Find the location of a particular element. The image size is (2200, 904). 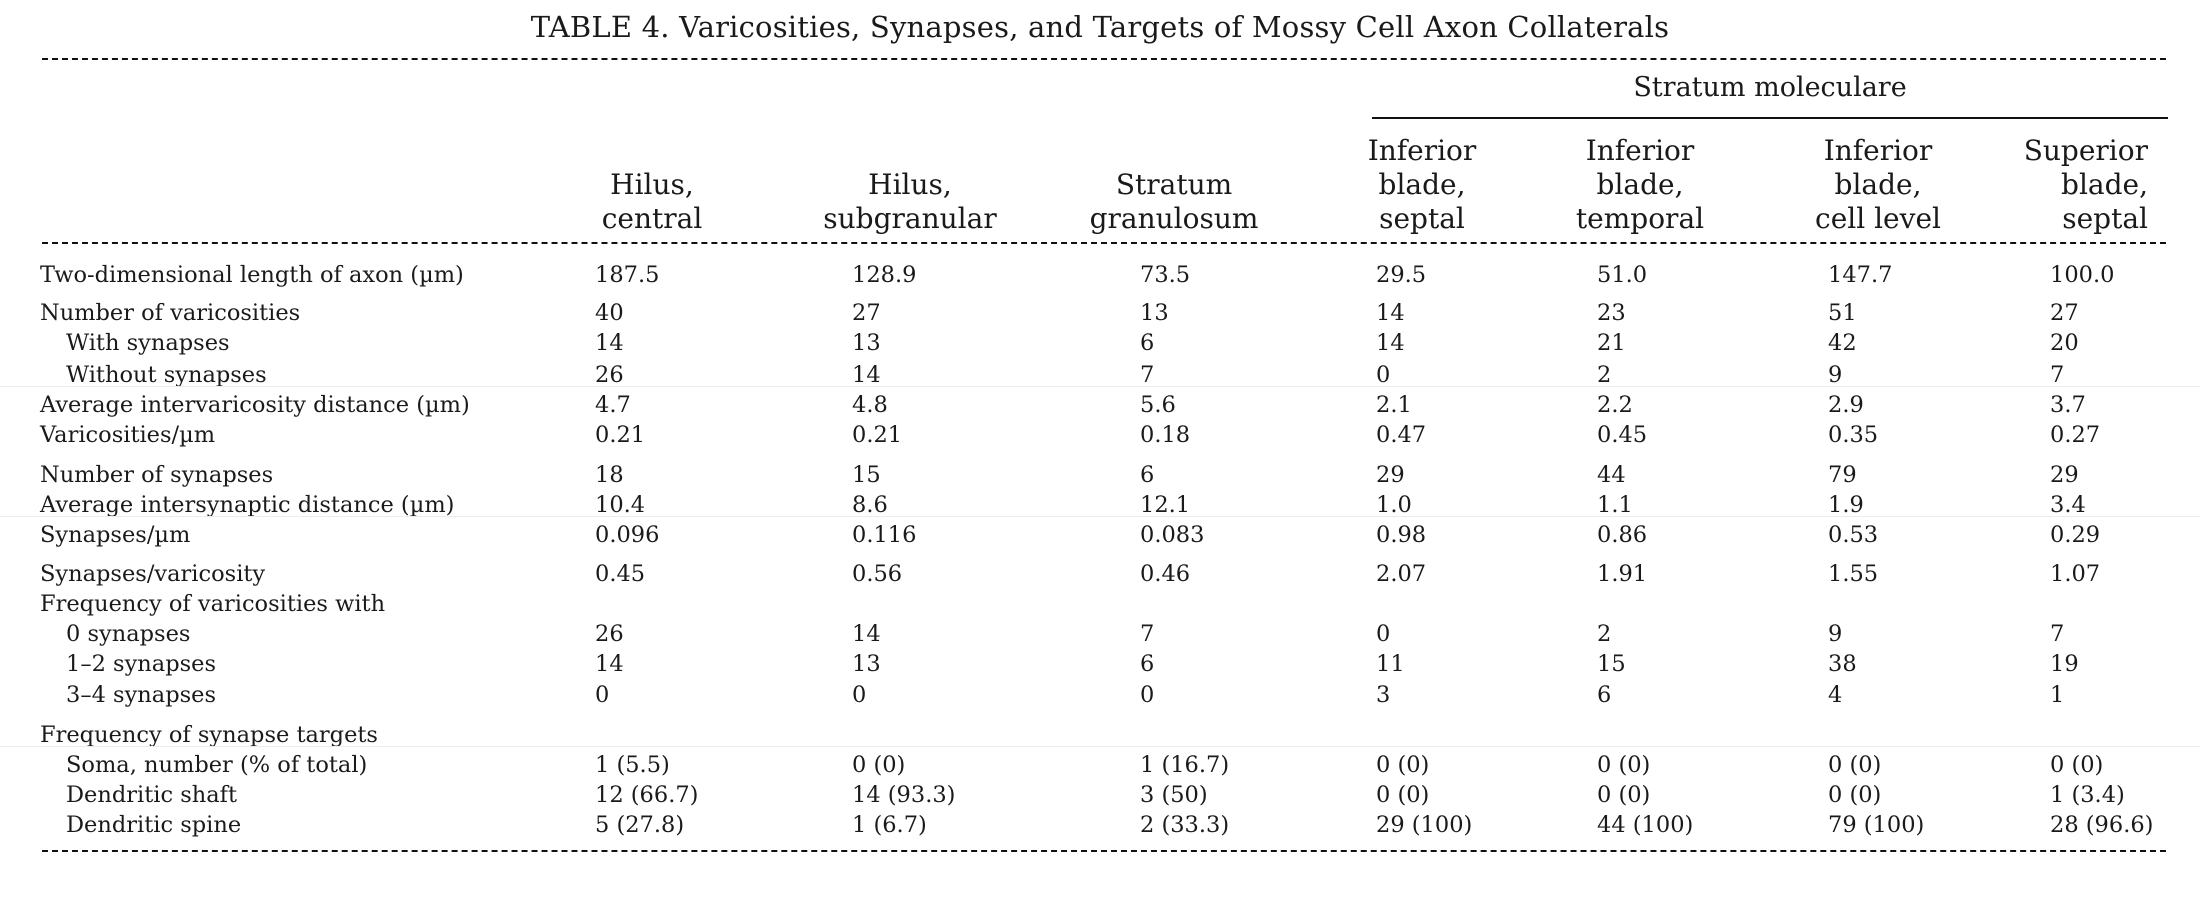

table-cell: 2 is located at coordinates (1604, 634).